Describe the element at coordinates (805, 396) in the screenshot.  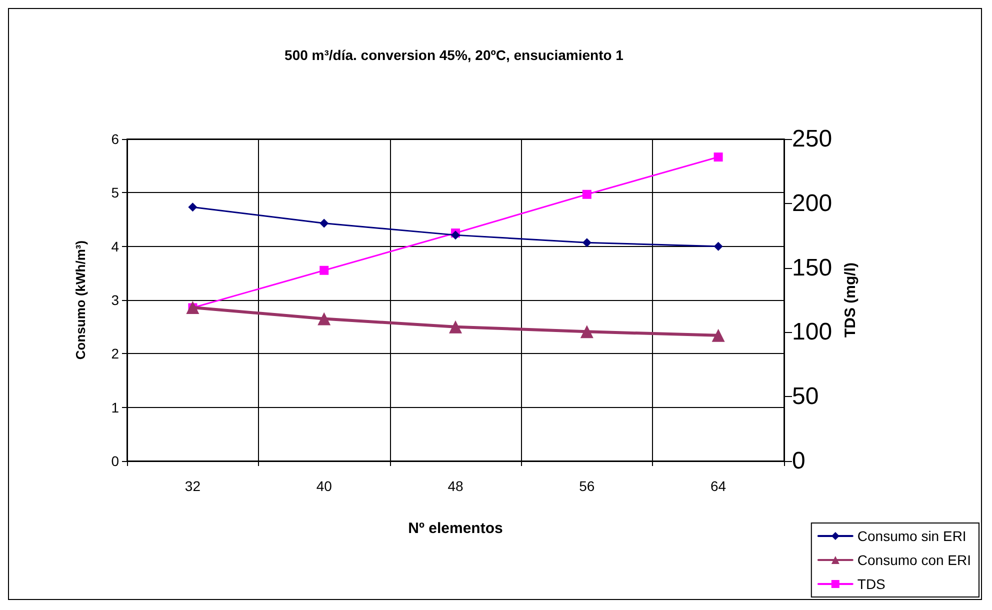
I see `y2-tick-label: 50` at that location.